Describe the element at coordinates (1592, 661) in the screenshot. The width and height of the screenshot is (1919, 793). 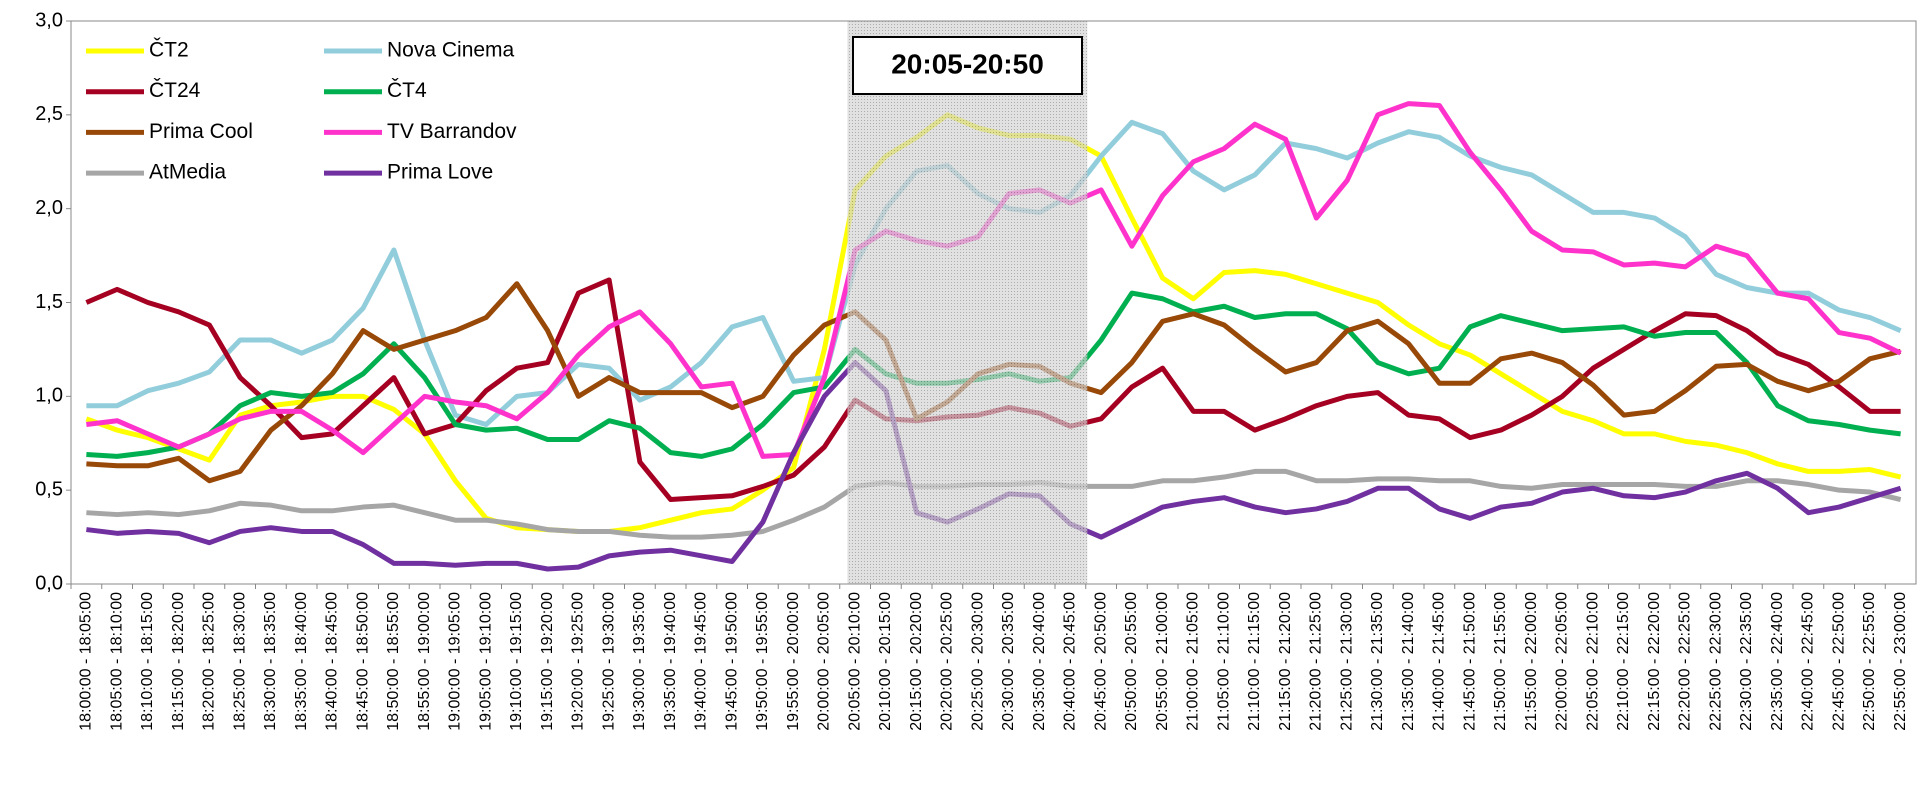
I see `x-tick-label: 22:05:00 - 22:10:00` at that location.